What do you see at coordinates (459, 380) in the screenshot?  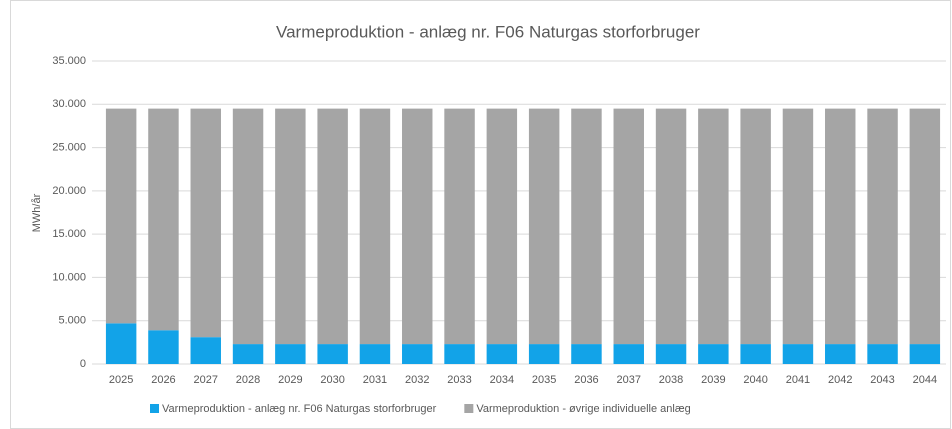 I see `x-tick-label: 2033` at bounding box center [459, 380].